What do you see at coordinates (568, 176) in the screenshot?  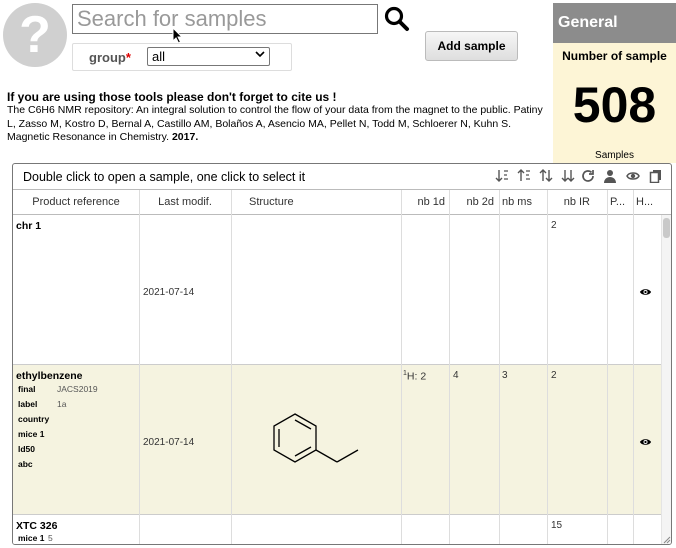 I see `sort-down-icon` at bounding box center [568, 176].